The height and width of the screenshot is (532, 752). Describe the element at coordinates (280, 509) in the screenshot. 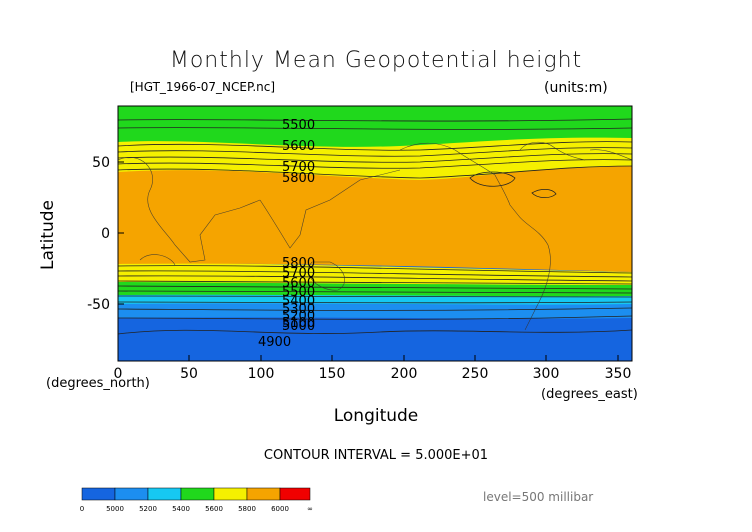

I see `colorbar-label: 6000` at that location.